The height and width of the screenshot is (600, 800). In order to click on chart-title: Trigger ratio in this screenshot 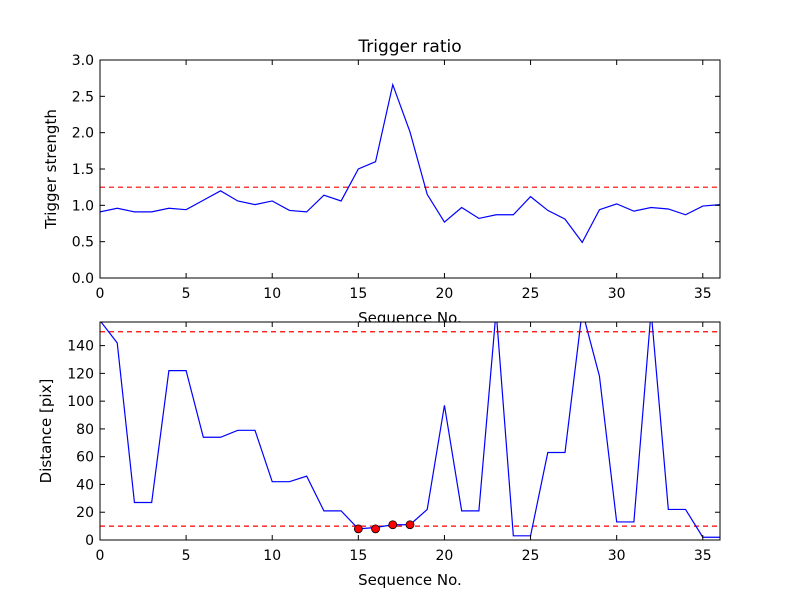, I will do `click(409, 47)`.